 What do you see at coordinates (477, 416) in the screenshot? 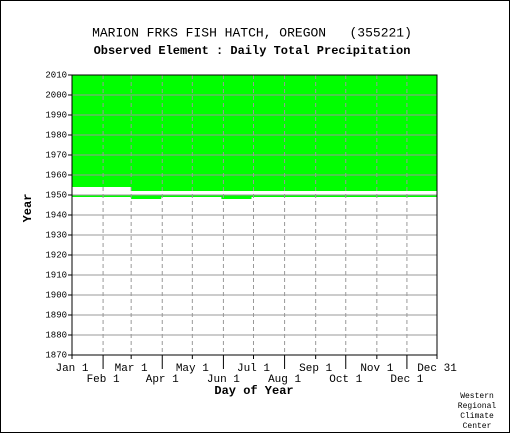
I see `credit-line: Climate` at bounding box center [477, 416].